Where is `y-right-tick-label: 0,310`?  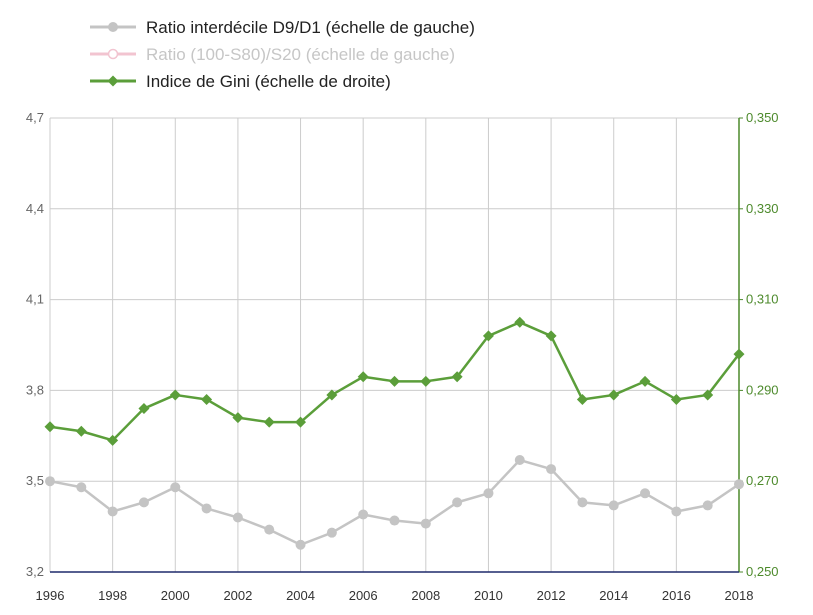
y-right-tick-label: 0,310 is located at coordinates (762, 299).